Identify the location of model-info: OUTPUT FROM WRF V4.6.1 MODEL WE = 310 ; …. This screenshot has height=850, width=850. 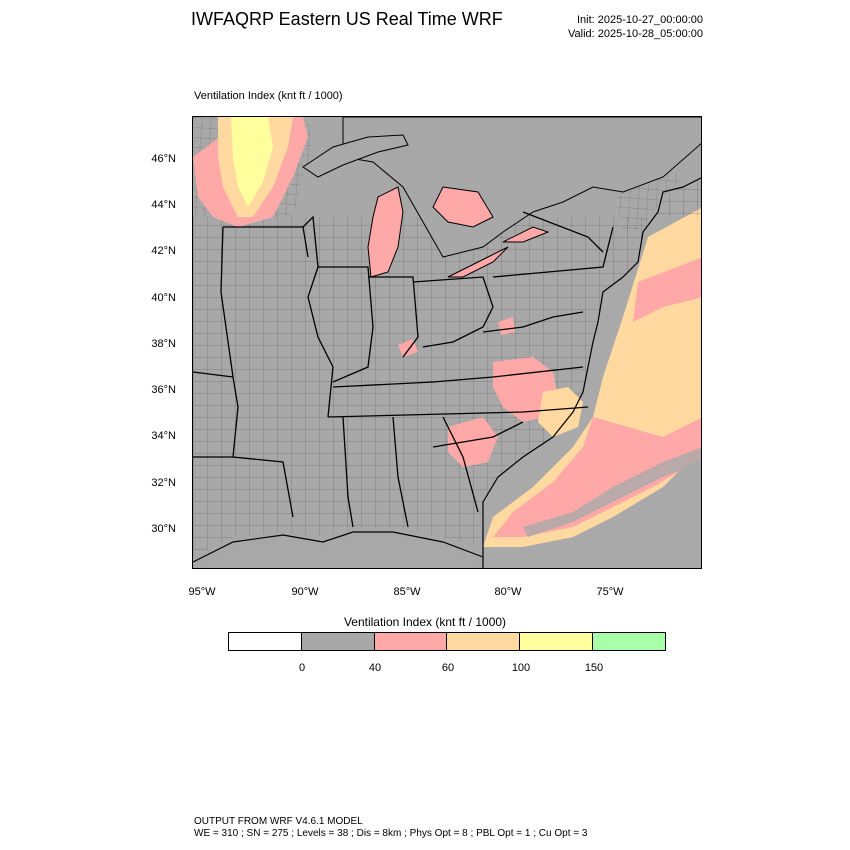
(390, 828).